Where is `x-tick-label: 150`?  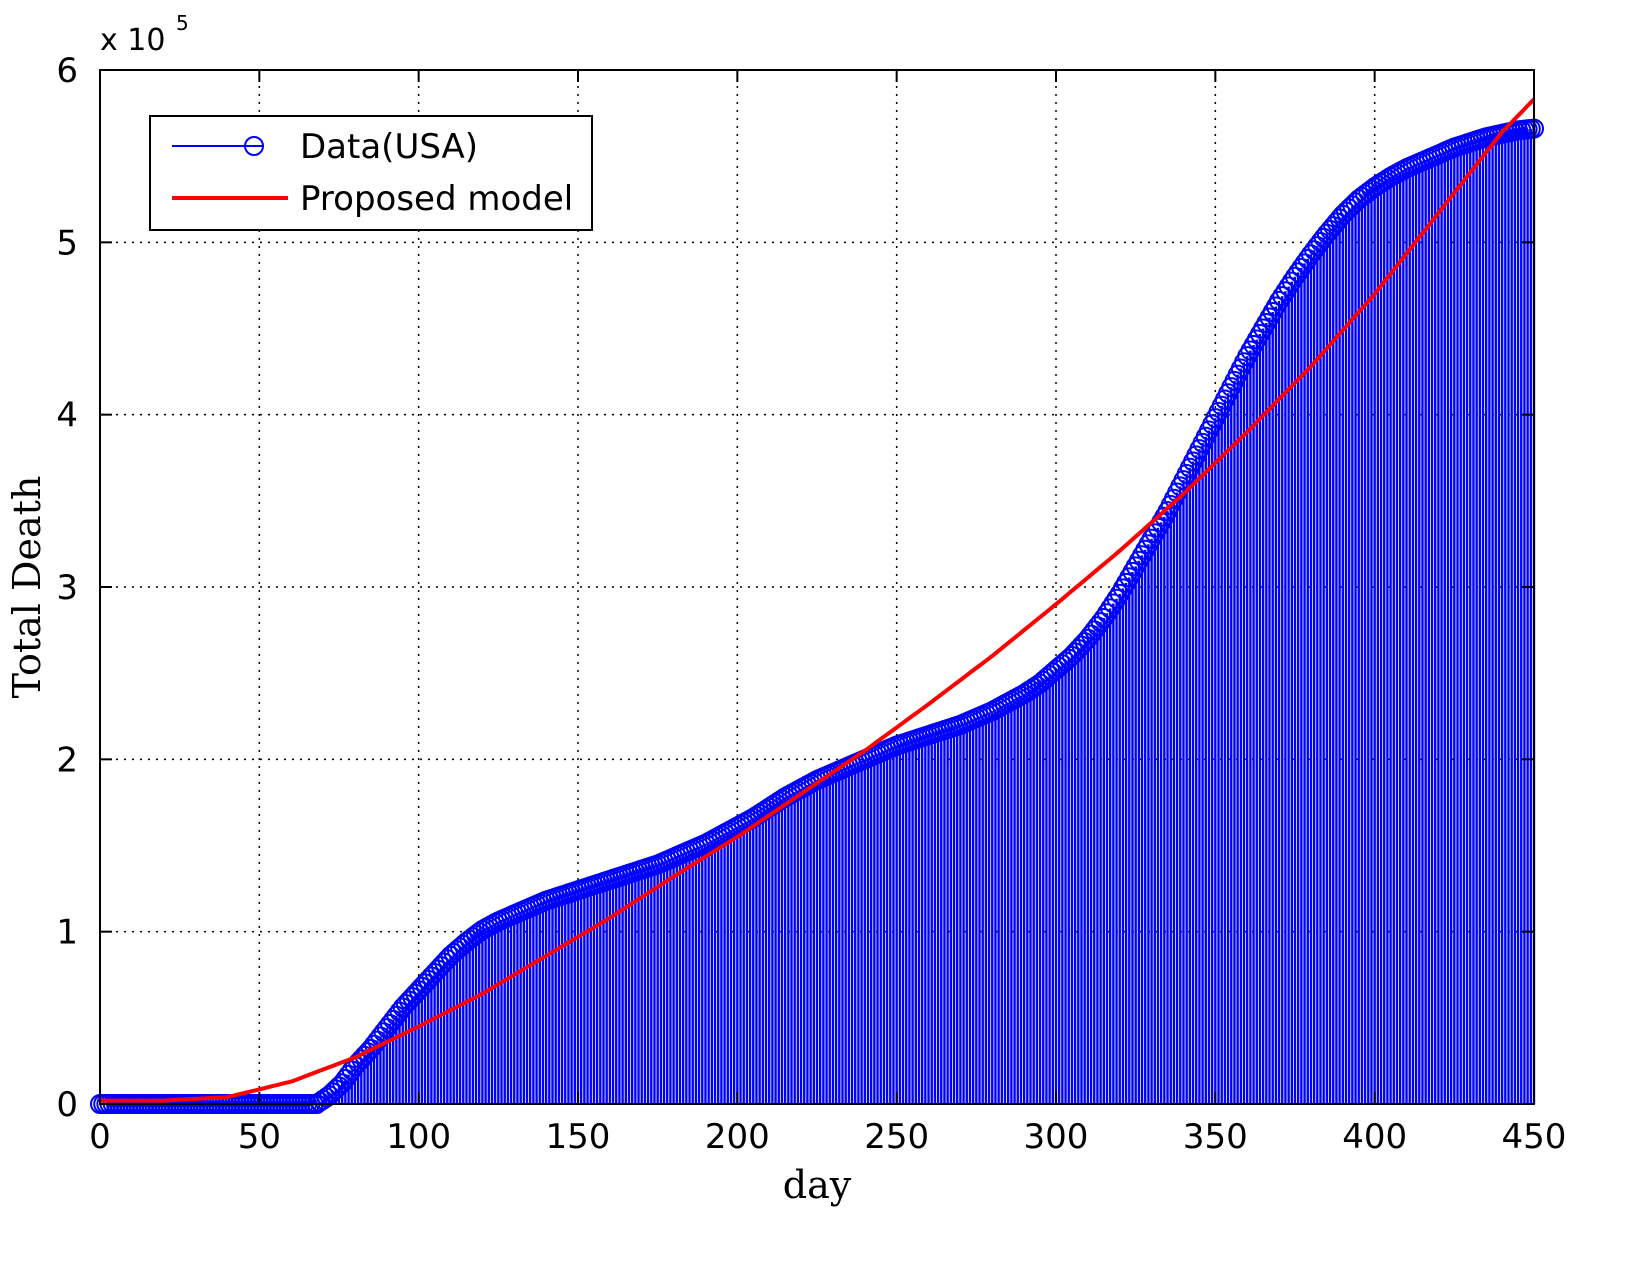
x-tick-label: 150 is located at coordinates (578, 1137).